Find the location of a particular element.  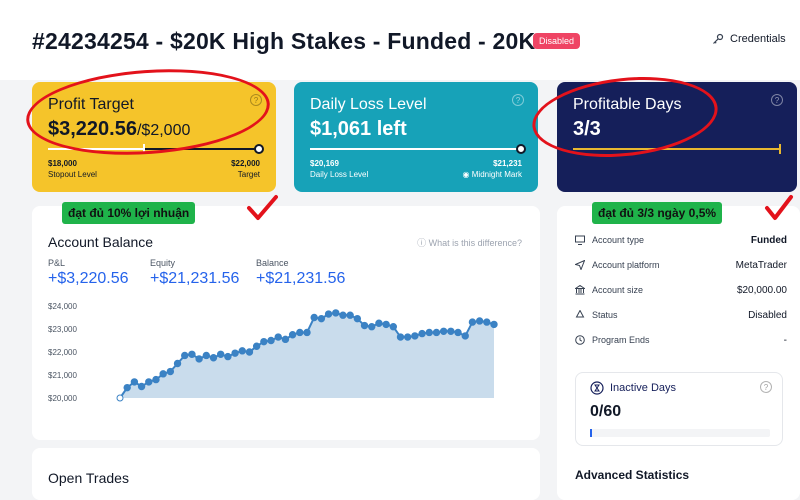

balance-chart: $24,000 $23,000 $22,000 $21,000 $20,000 is located at coordinates (273, 352).